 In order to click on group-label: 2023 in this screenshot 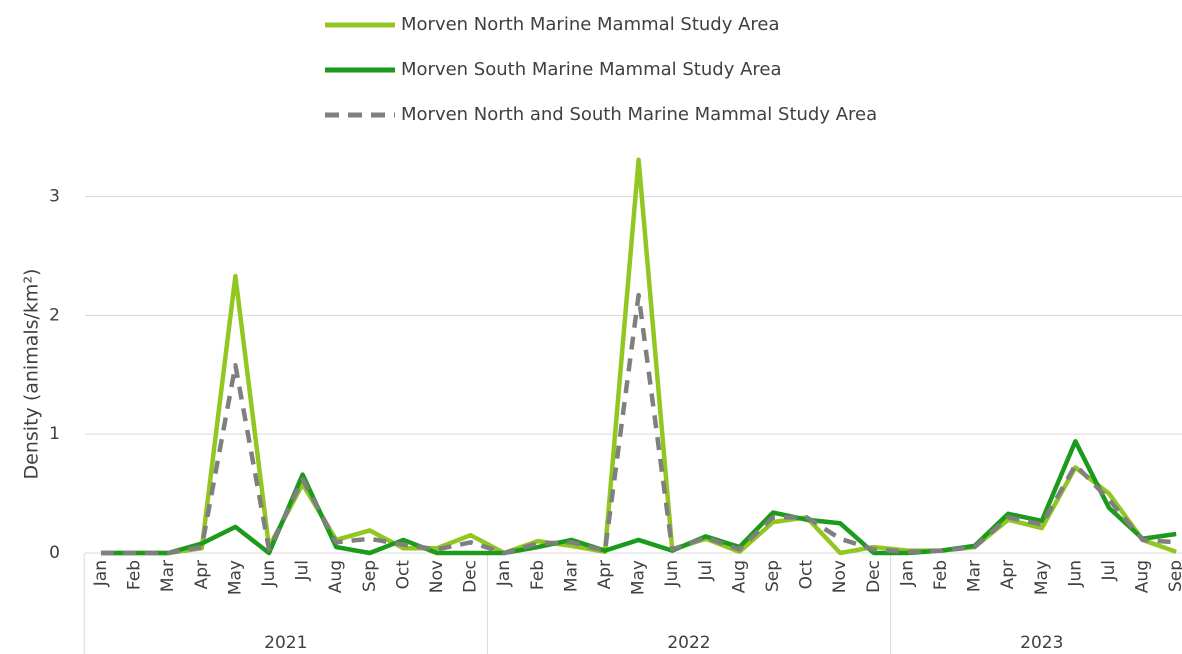, I will do `click(1041, 643)`.